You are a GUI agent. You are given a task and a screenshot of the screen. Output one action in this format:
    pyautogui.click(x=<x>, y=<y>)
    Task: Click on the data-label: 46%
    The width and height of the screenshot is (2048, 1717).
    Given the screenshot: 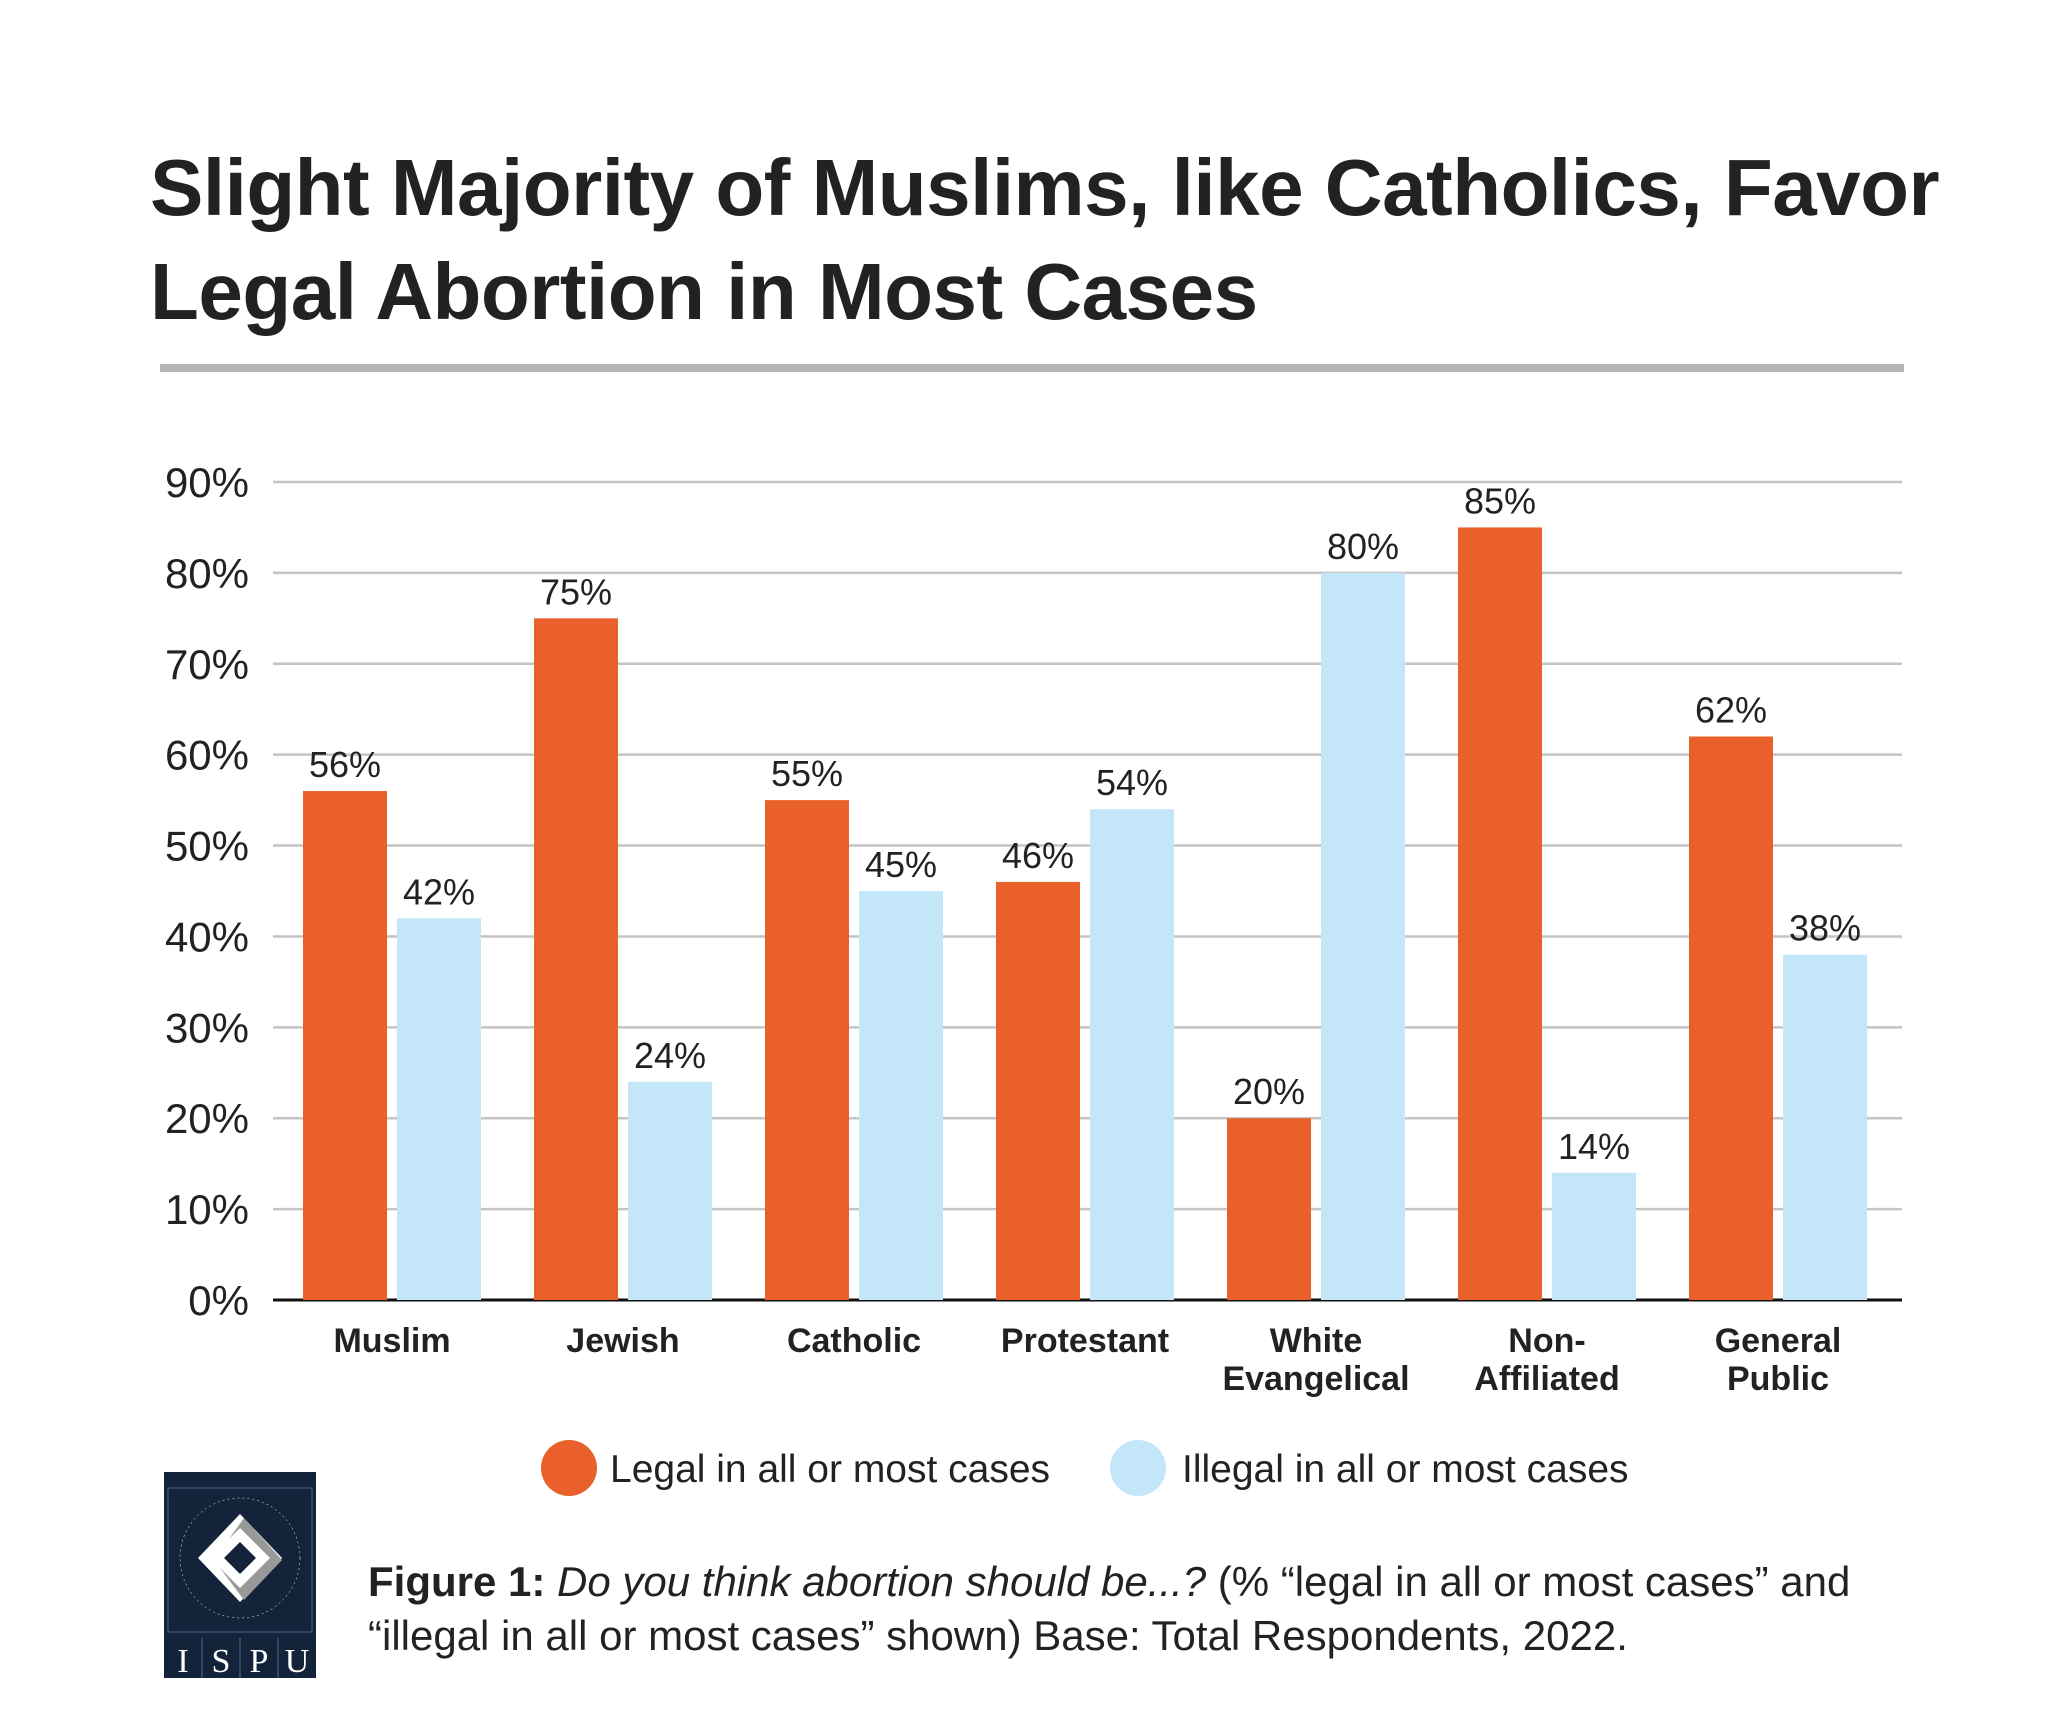 What is the action you would take?
    pyautogui.click(x=1038, y=855)
    